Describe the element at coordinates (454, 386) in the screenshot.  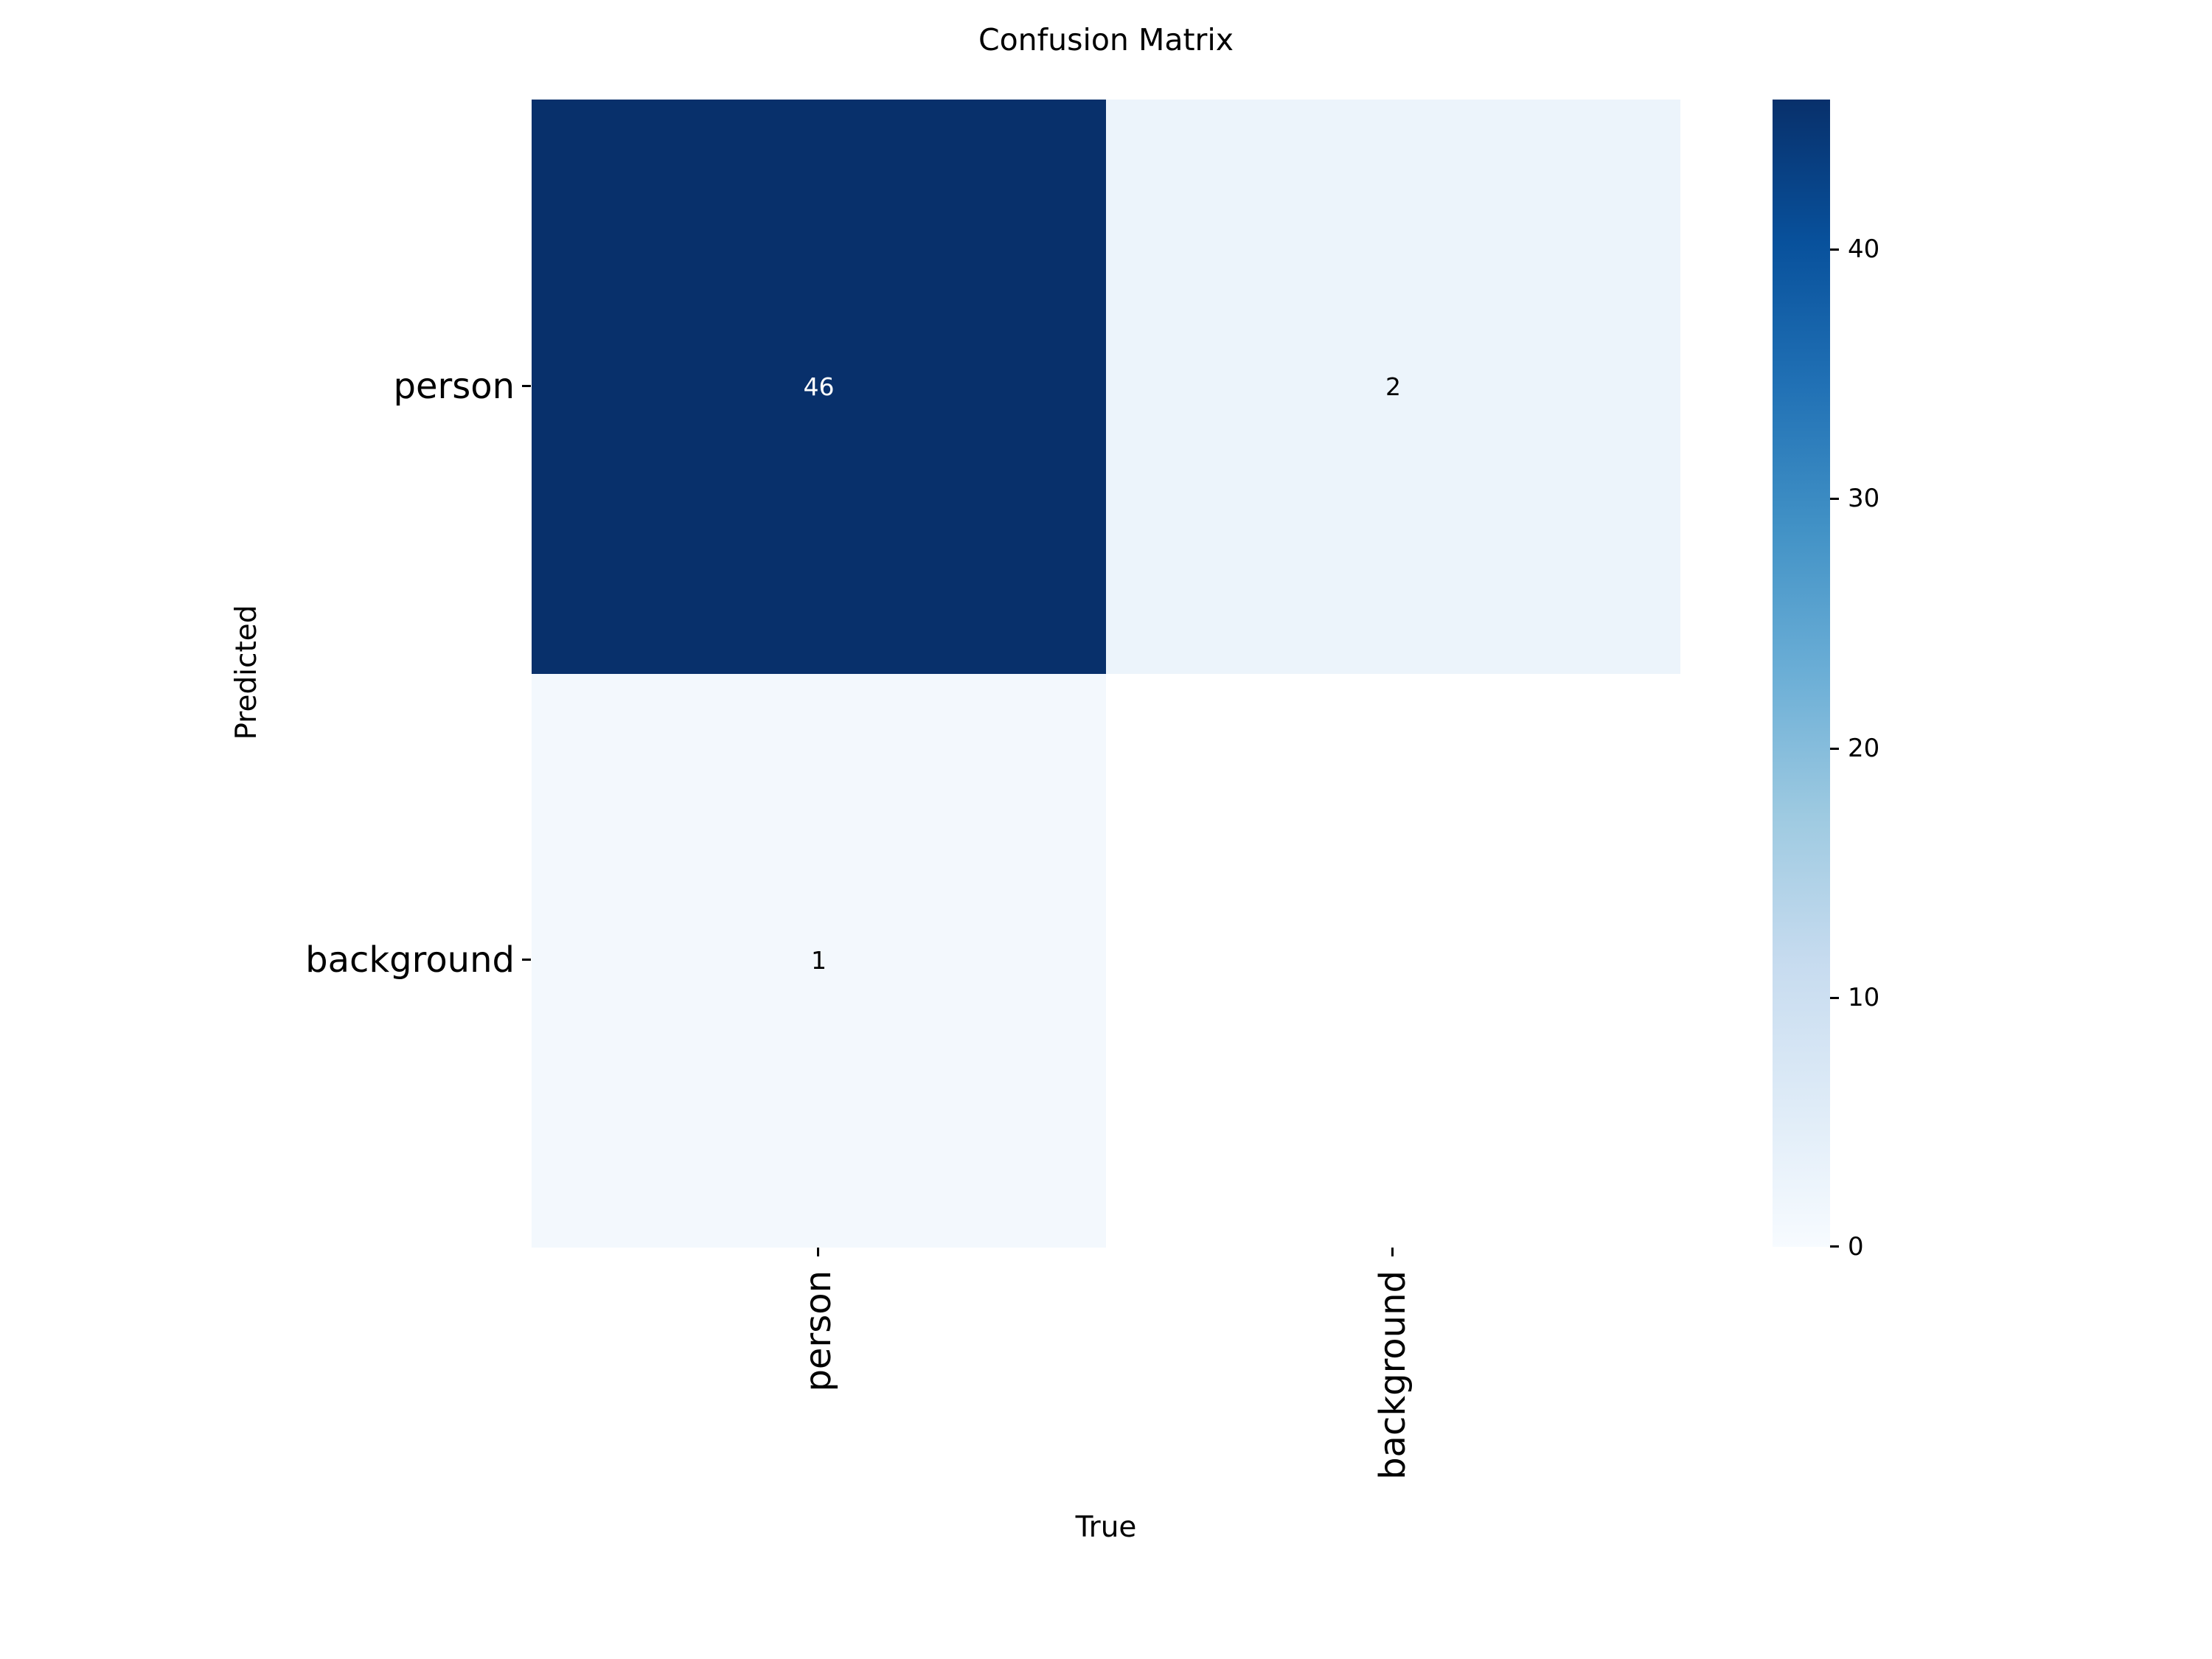
I see `ytick-label-person: person` at that location.